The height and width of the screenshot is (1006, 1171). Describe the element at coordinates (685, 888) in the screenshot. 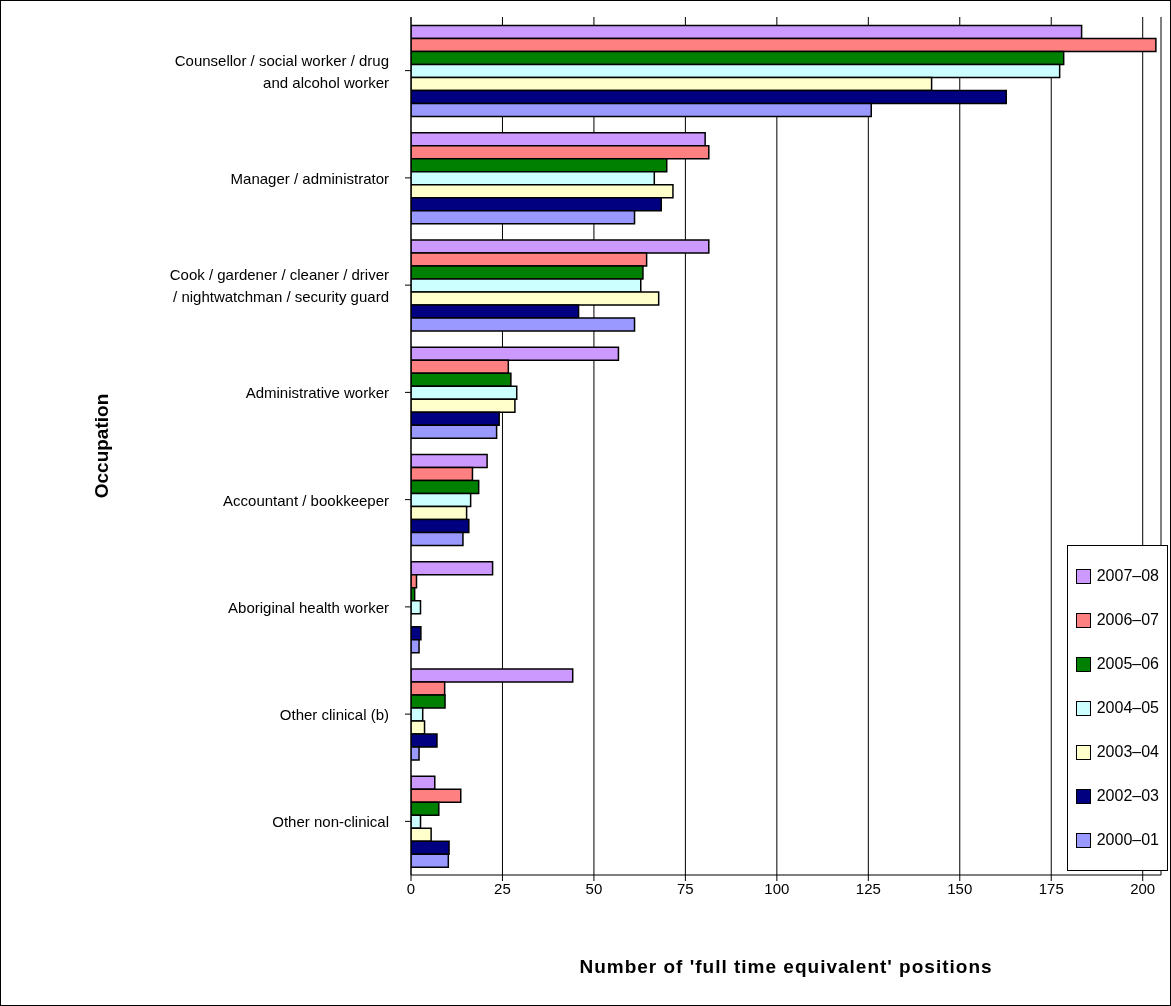

I see `x-tick-label: 75` at that location.